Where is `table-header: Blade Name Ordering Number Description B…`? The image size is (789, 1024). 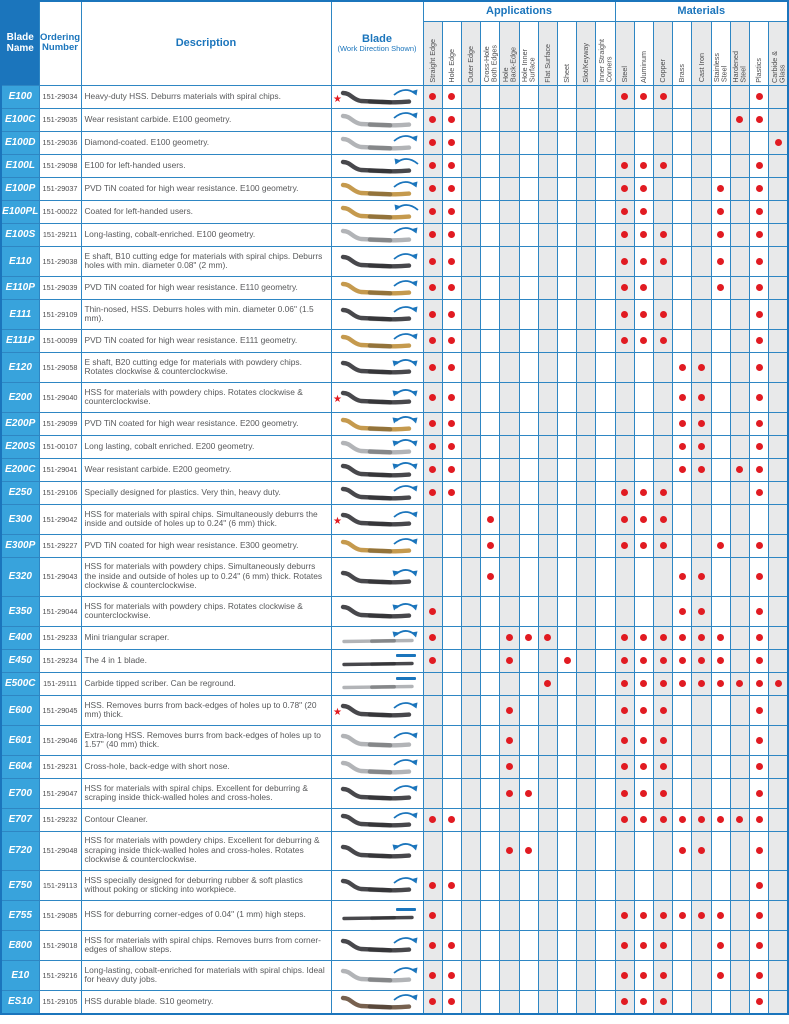
table-header: Blade Name Ordering Number Description B… is located at coordinates (394, 43).